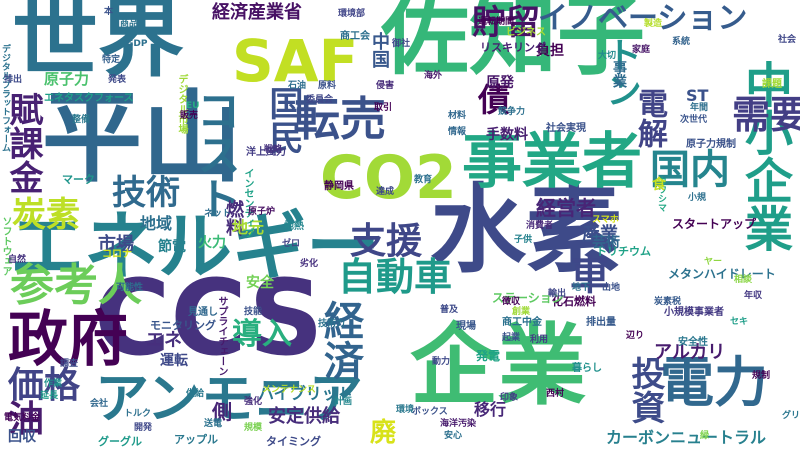 This screenshot has width=800, height=450. What do you see at coordinates (218, 214) in the screenshot?
I see `word: ネット` at bounding box center [218, 214].